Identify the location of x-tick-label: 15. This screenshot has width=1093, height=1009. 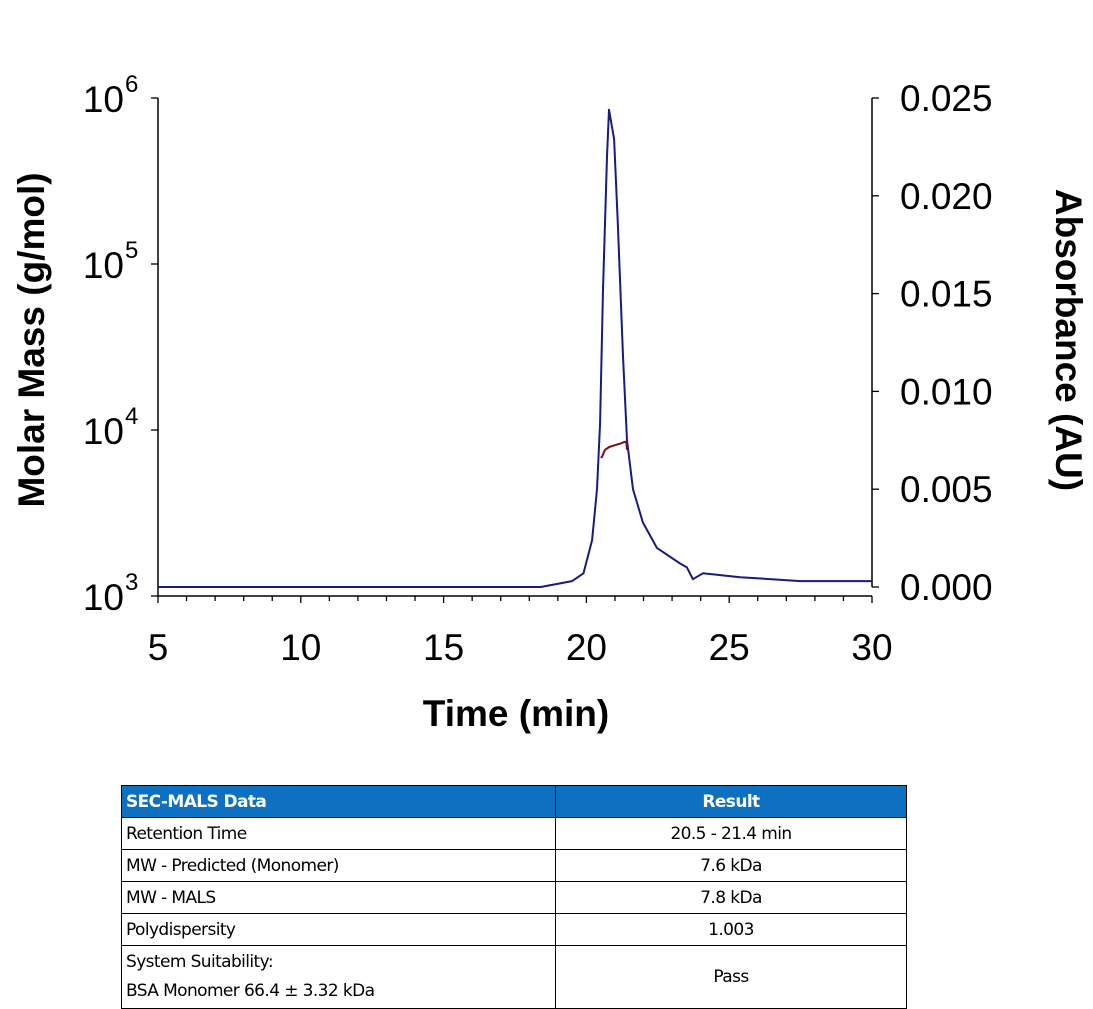
(443, 647).